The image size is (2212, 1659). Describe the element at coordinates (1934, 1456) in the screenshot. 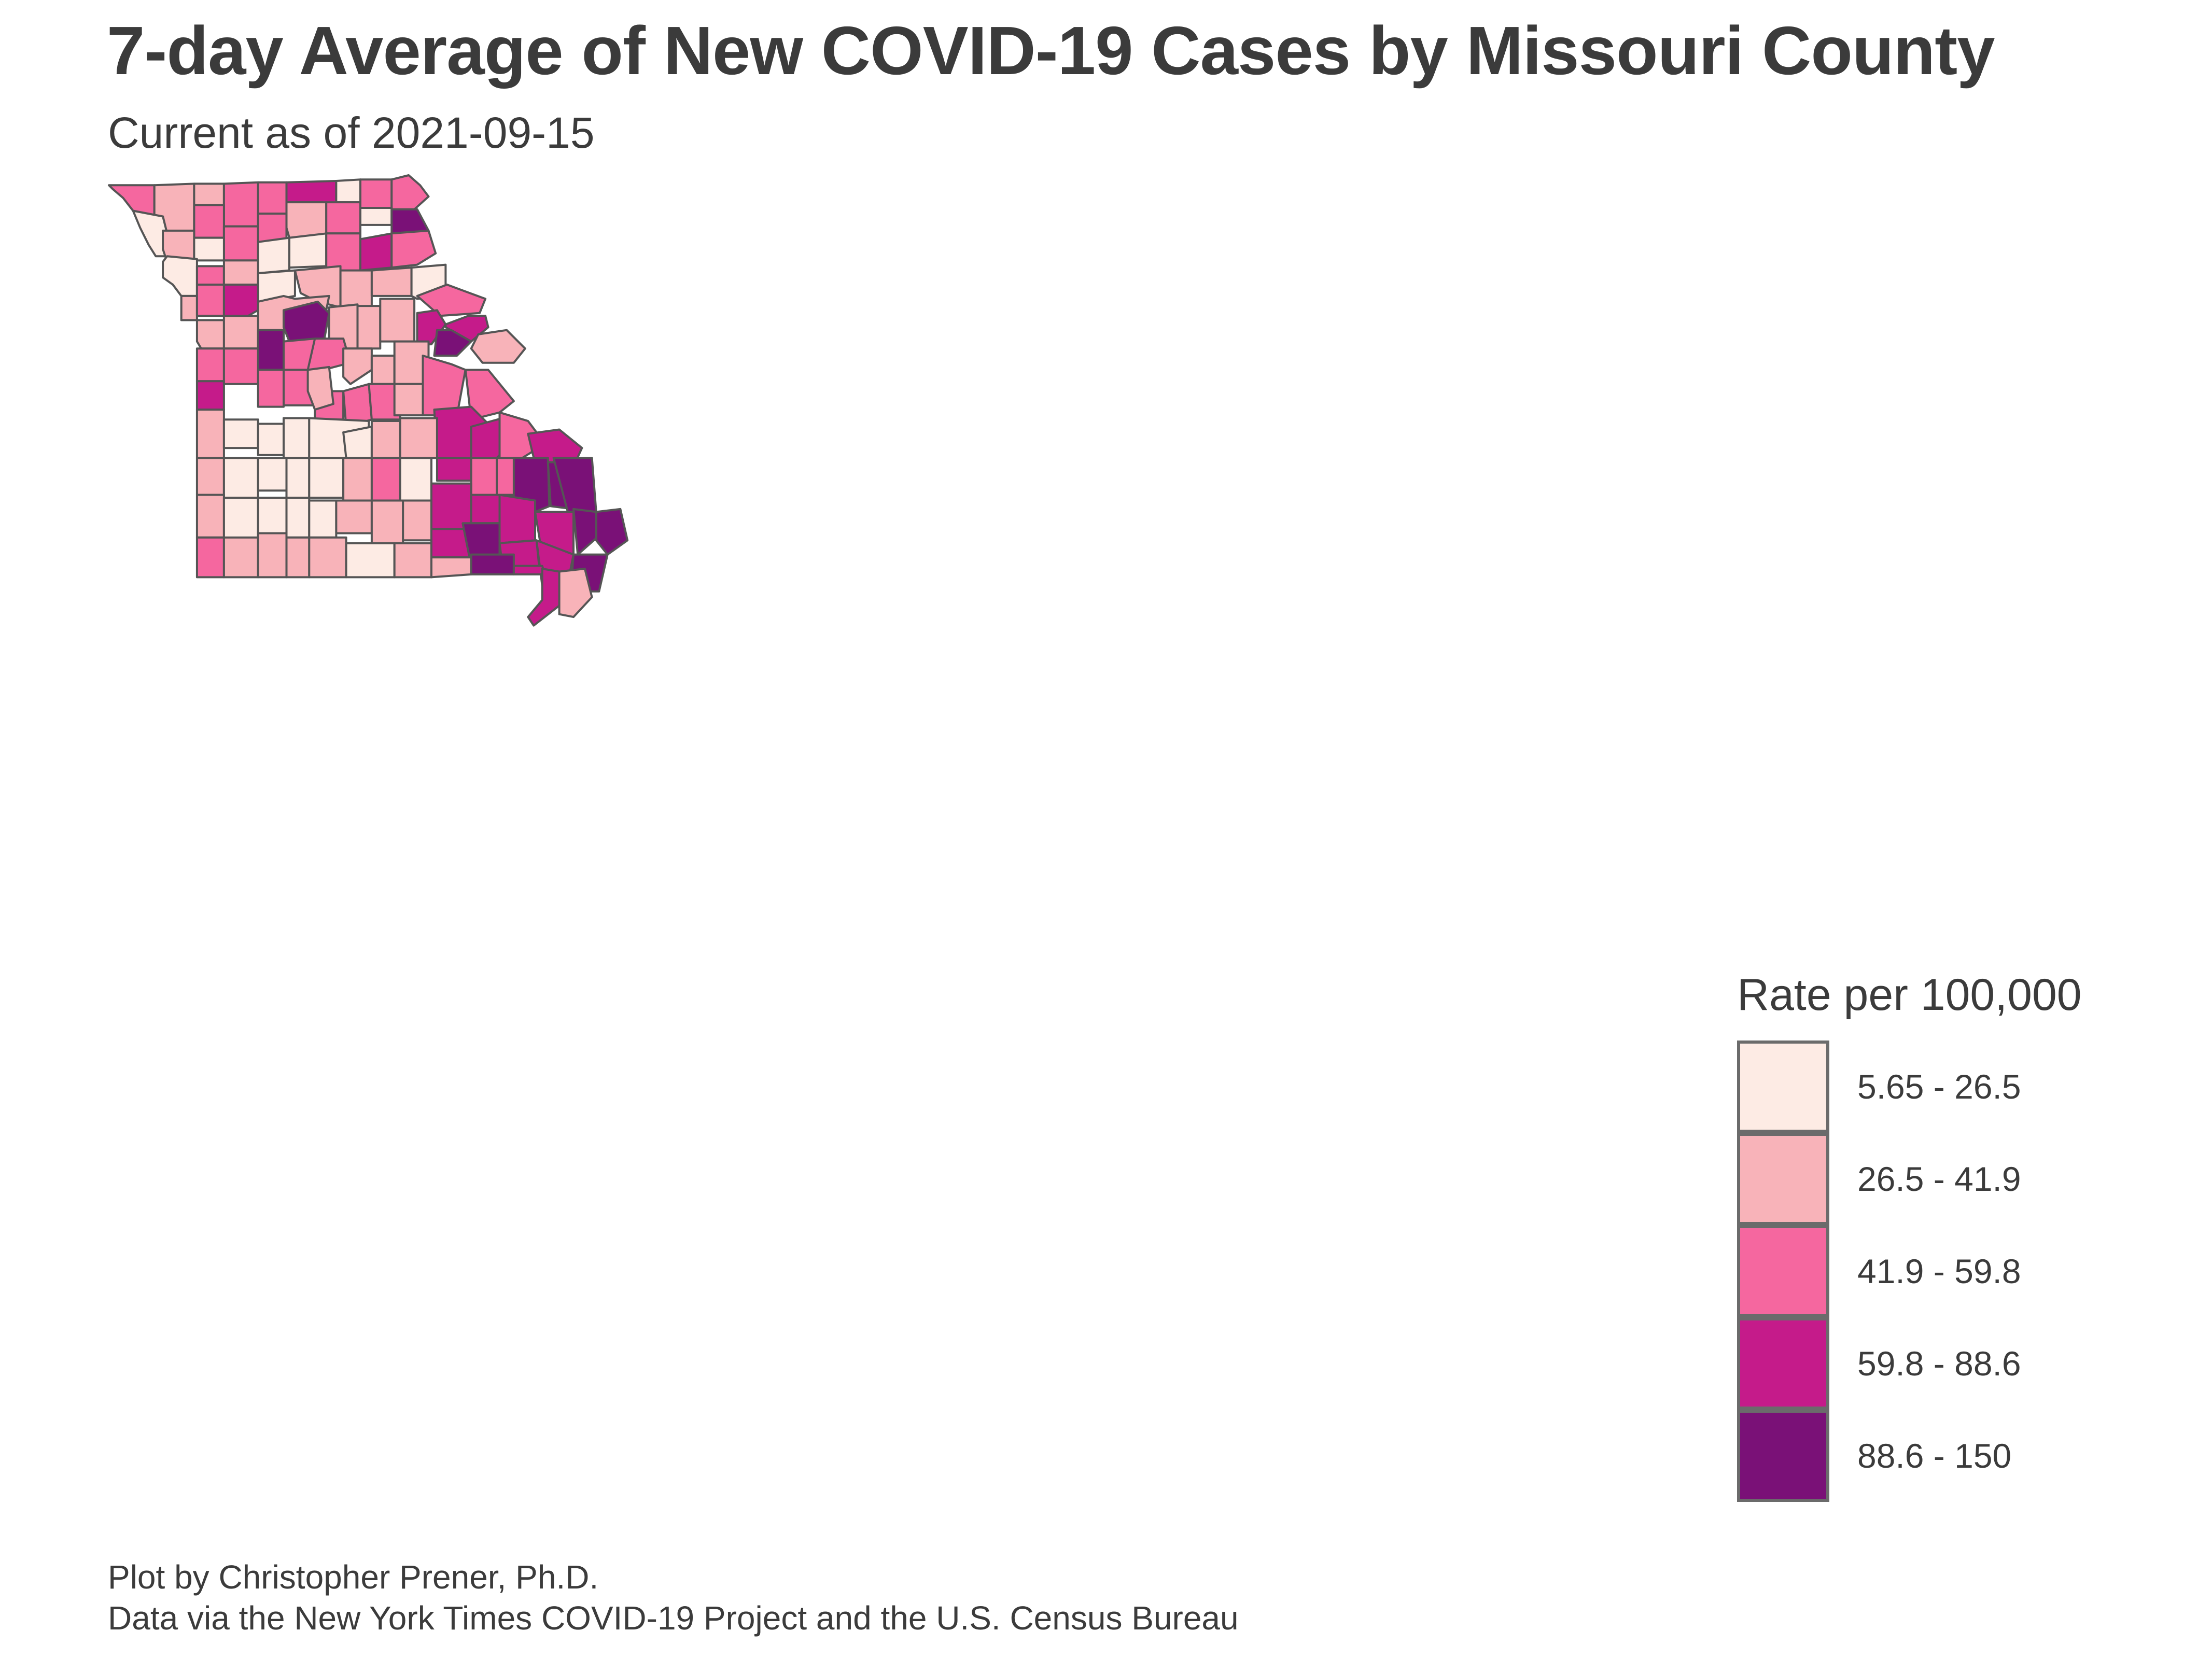

I see `legend-label: 88.6 - 150` at that location.